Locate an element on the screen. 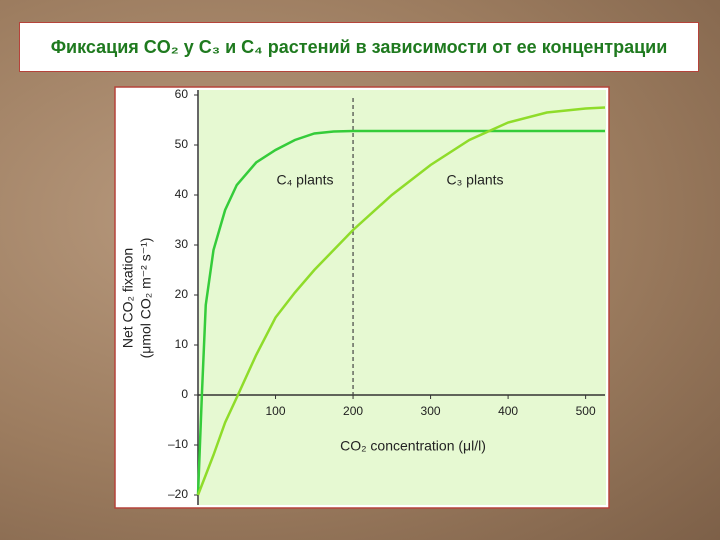 The height and width of the screenshot is (540, 720). y-tick-label: –10 is located at coordinates (178, 444).